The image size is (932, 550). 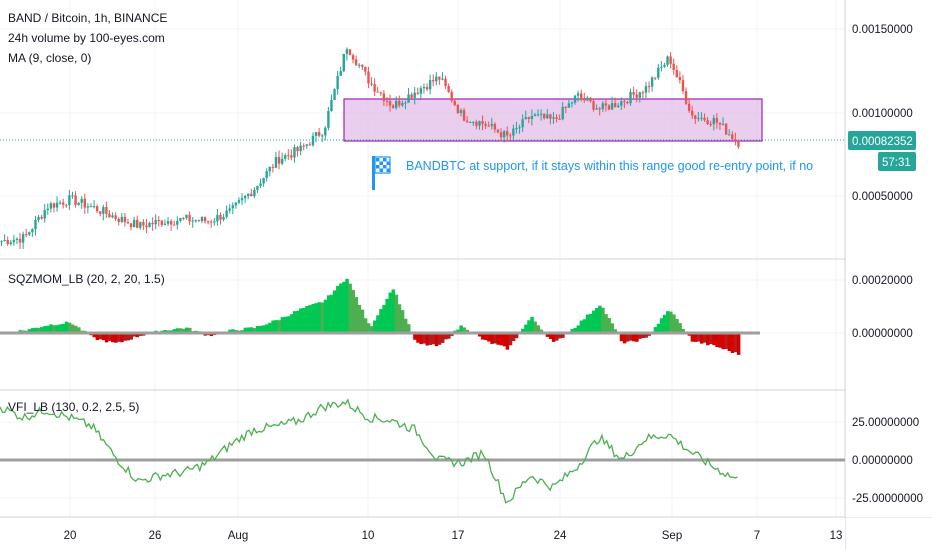 What do you see at coordinates (422, 534) in the screenshot?
I see `time-axis` at bounding box center [422, 534].